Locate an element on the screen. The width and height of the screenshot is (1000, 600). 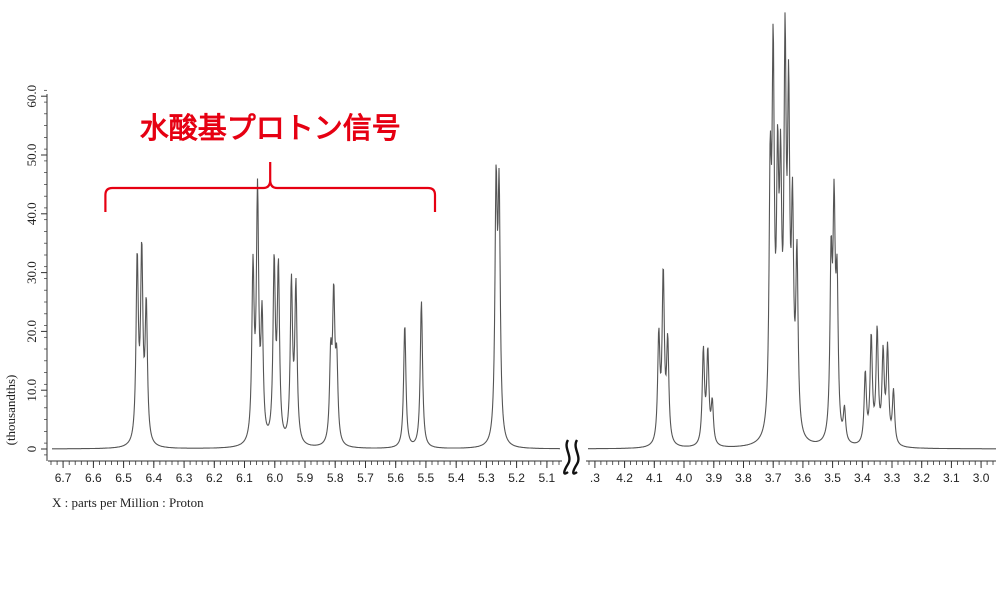
axis-break-mark is located at coordinates (574, 456).